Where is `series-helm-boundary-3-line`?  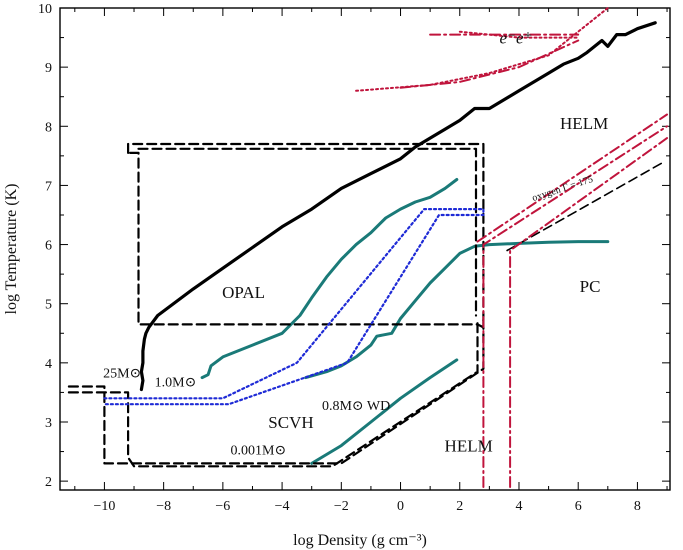 series-helm-boundary-3-line is located at coordinates (572, 178).